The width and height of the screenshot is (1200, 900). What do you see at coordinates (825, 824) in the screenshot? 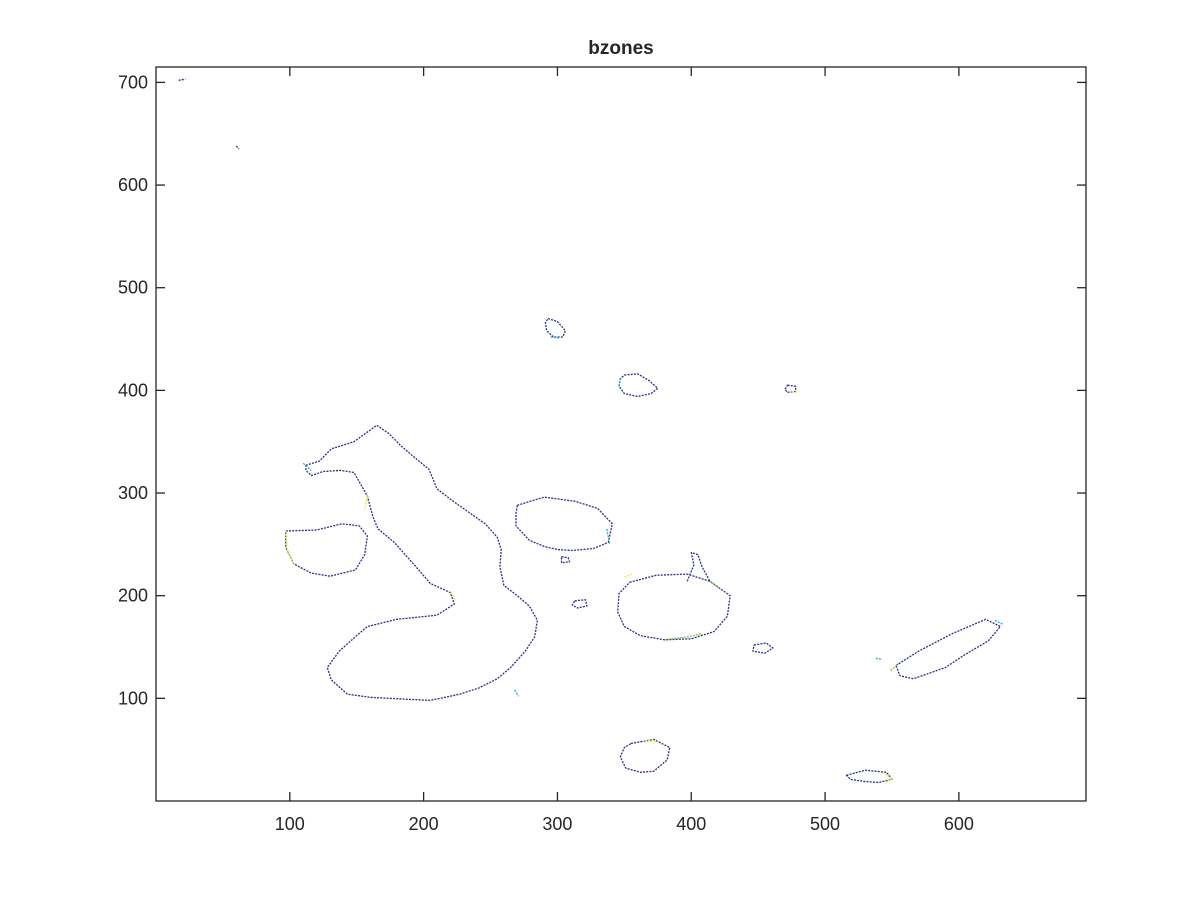
I see `x-tick-label: 500` at bounding box center [825, 824].